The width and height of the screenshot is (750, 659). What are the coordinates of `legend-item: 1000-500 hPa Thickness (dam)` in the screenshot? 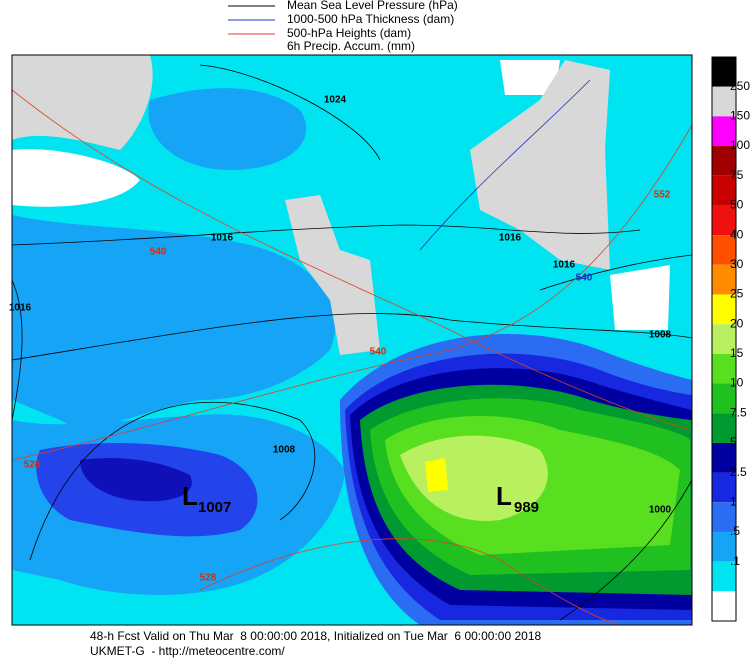 It's located at (370, 19).